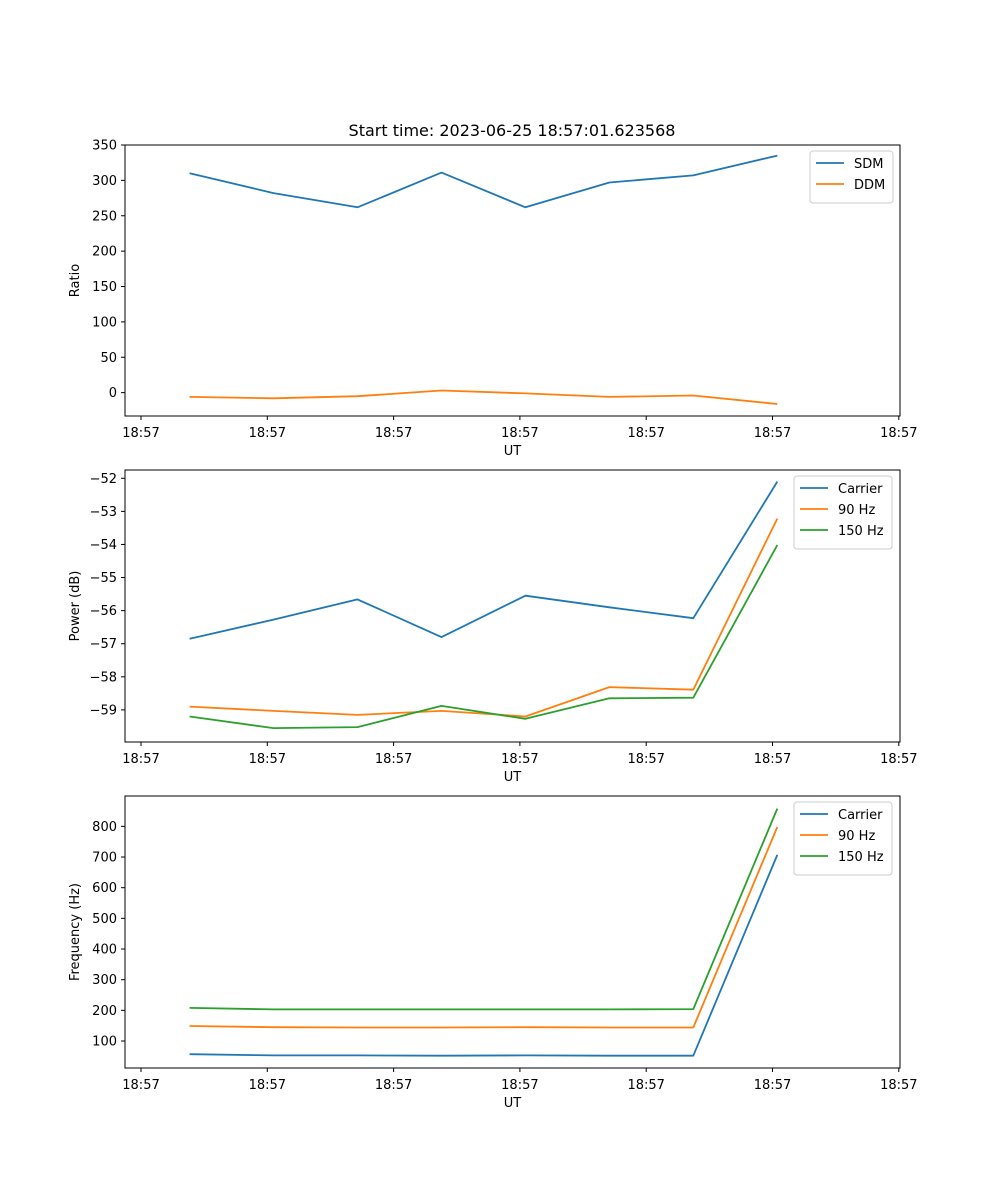 The image size is (1000, 1200). What do you see at coordinates (104, 146) in the screenshot?
I see `y-tick-label: 350` at bounding box center [104, 146].